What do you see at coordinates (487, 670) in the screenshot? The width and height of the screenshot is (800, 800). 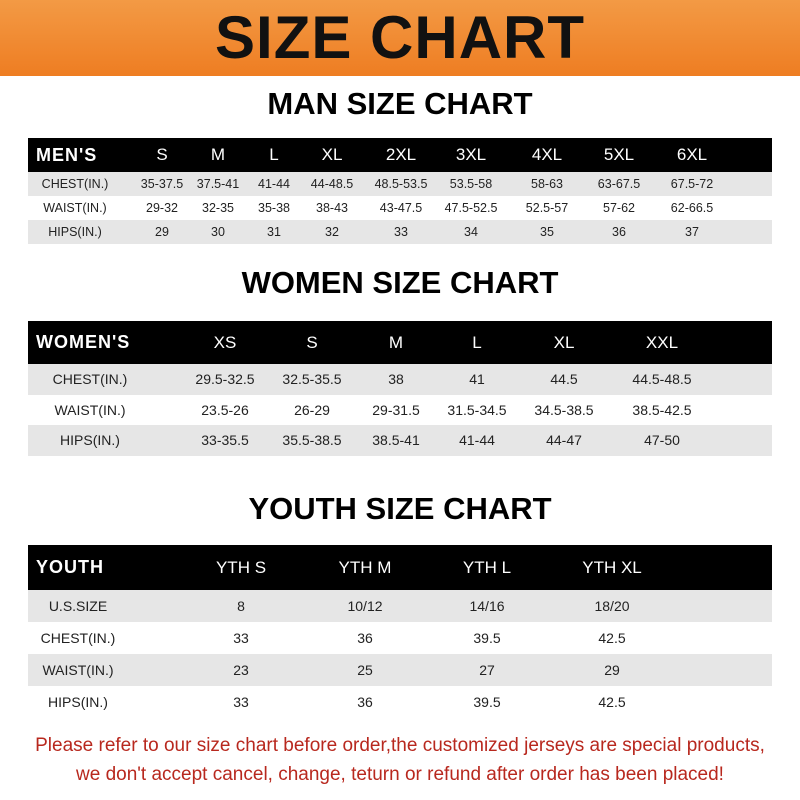 I see `table-cell: 27` at bounding box center [487, 670].